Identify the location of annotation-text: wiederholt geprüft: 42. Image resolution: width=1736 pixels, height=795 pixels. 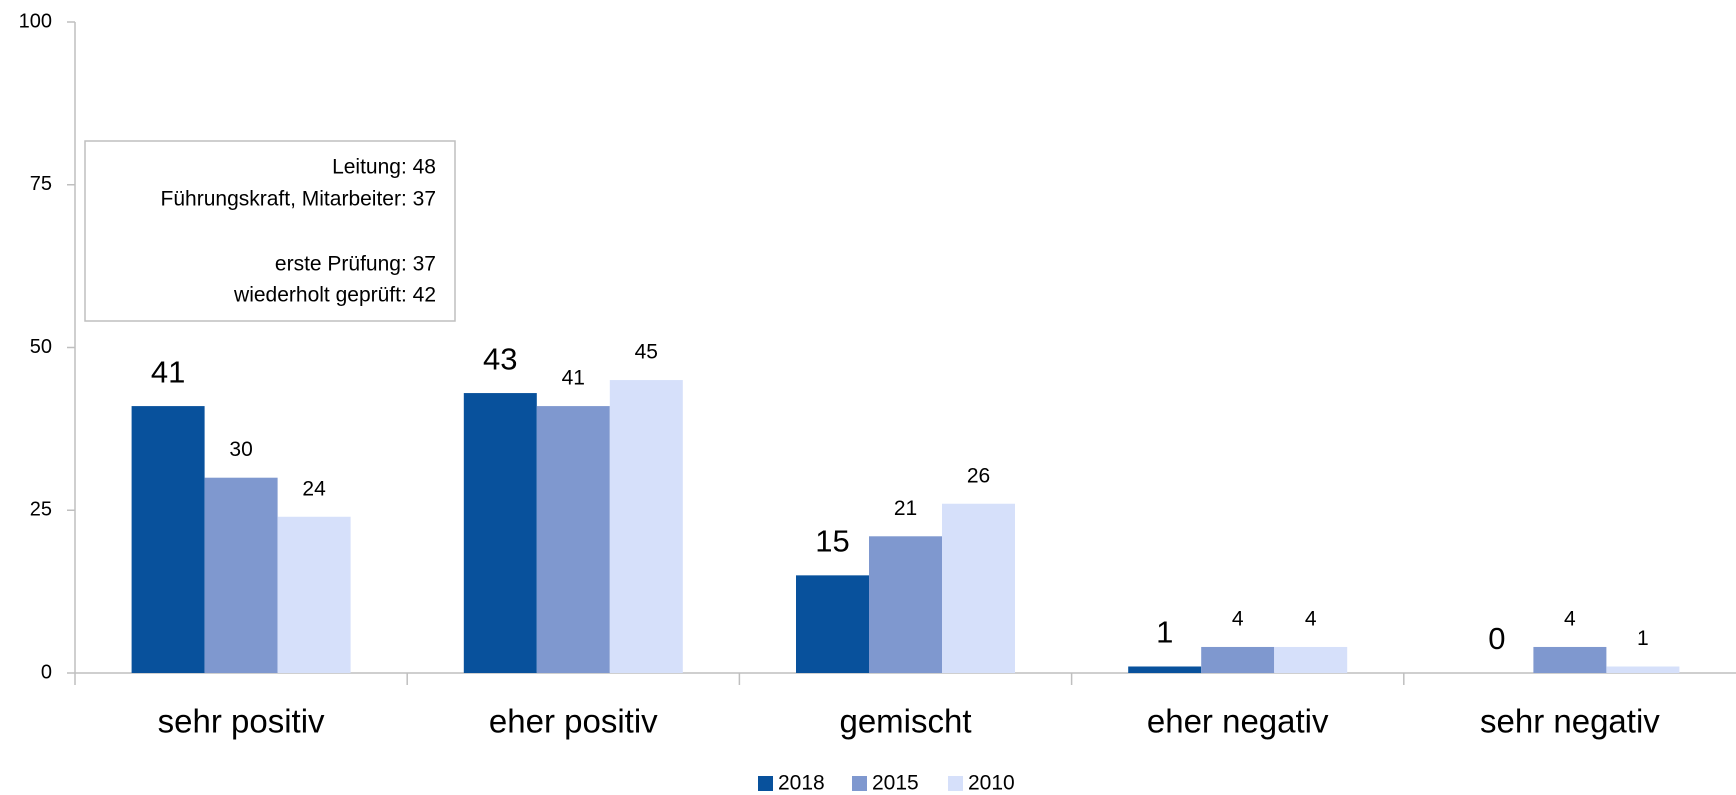
(334, 295).